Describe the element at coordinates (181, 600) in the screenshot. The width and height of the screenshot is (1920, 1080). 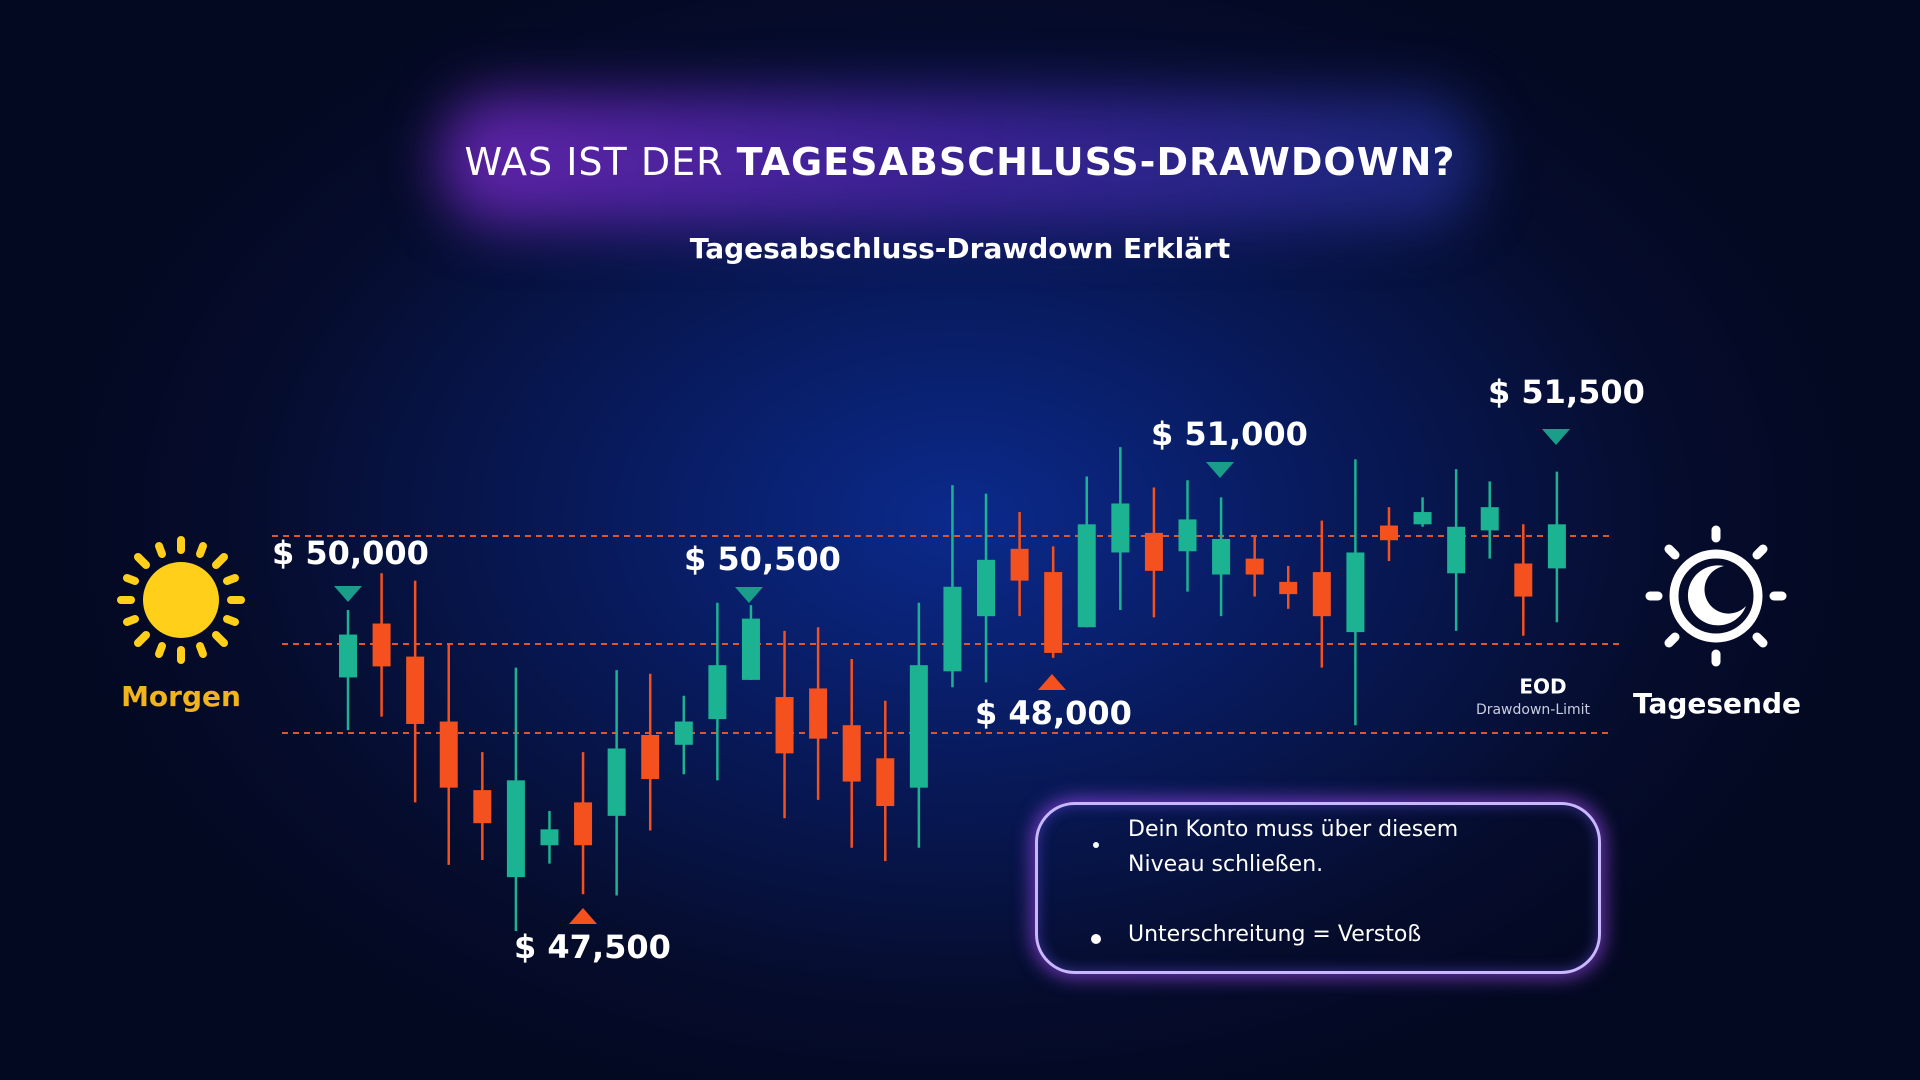
I see `sun-icon` at that location.